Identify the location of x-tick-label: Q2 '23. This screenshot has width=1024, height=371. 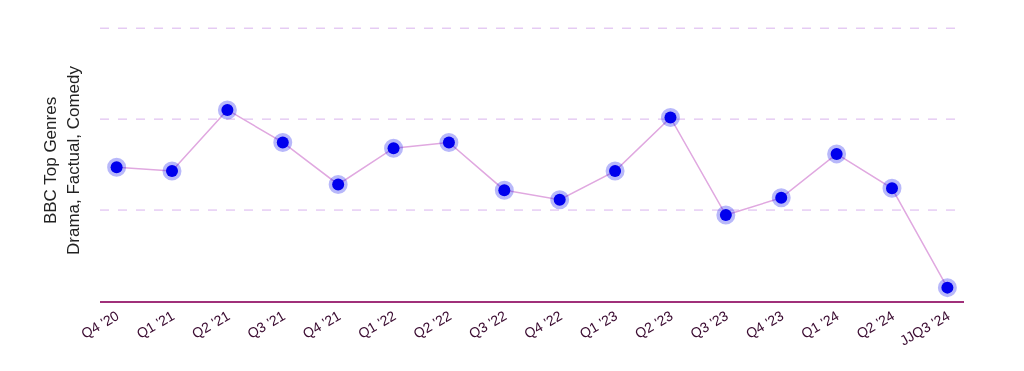
(654, 324).